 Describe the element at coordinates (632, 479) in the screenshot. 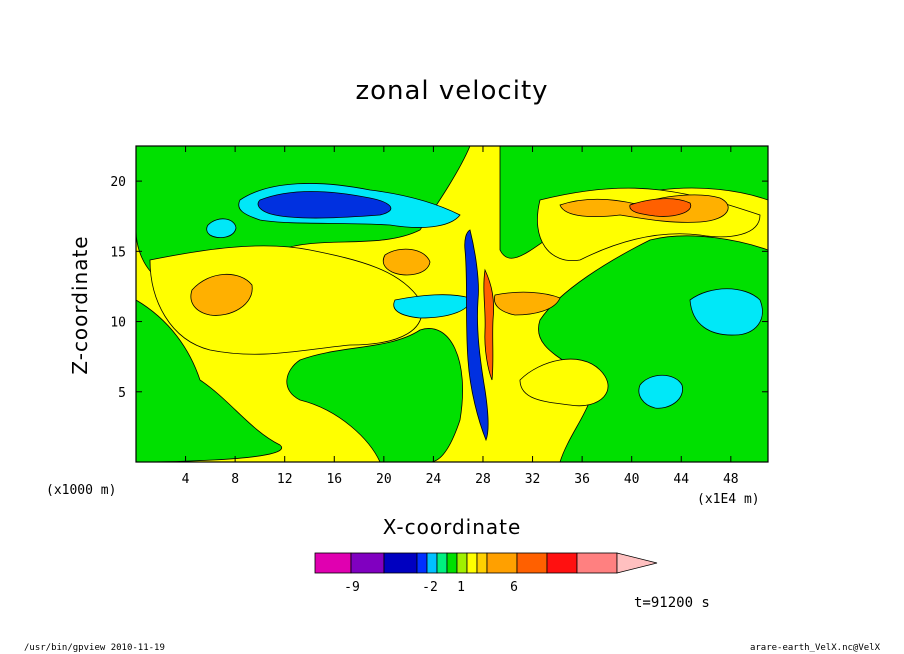

I see `x-tick-label: 40` at that location.